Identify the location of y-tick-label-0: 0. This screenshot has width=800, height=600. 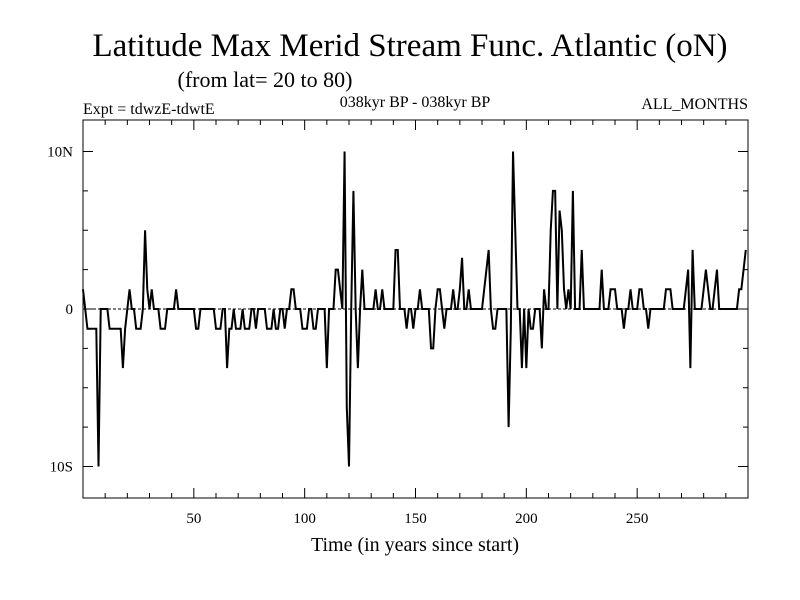
(70, 310).